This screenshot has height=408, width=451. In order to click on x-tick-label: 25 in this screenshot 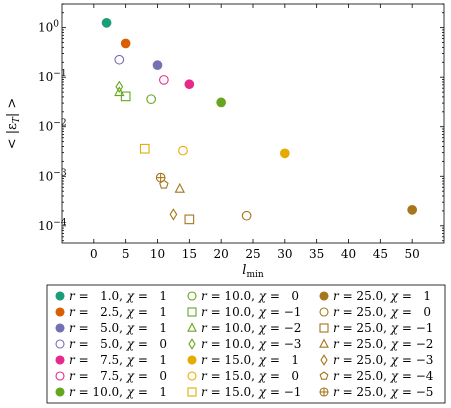, I will do `click(252, 254)`.